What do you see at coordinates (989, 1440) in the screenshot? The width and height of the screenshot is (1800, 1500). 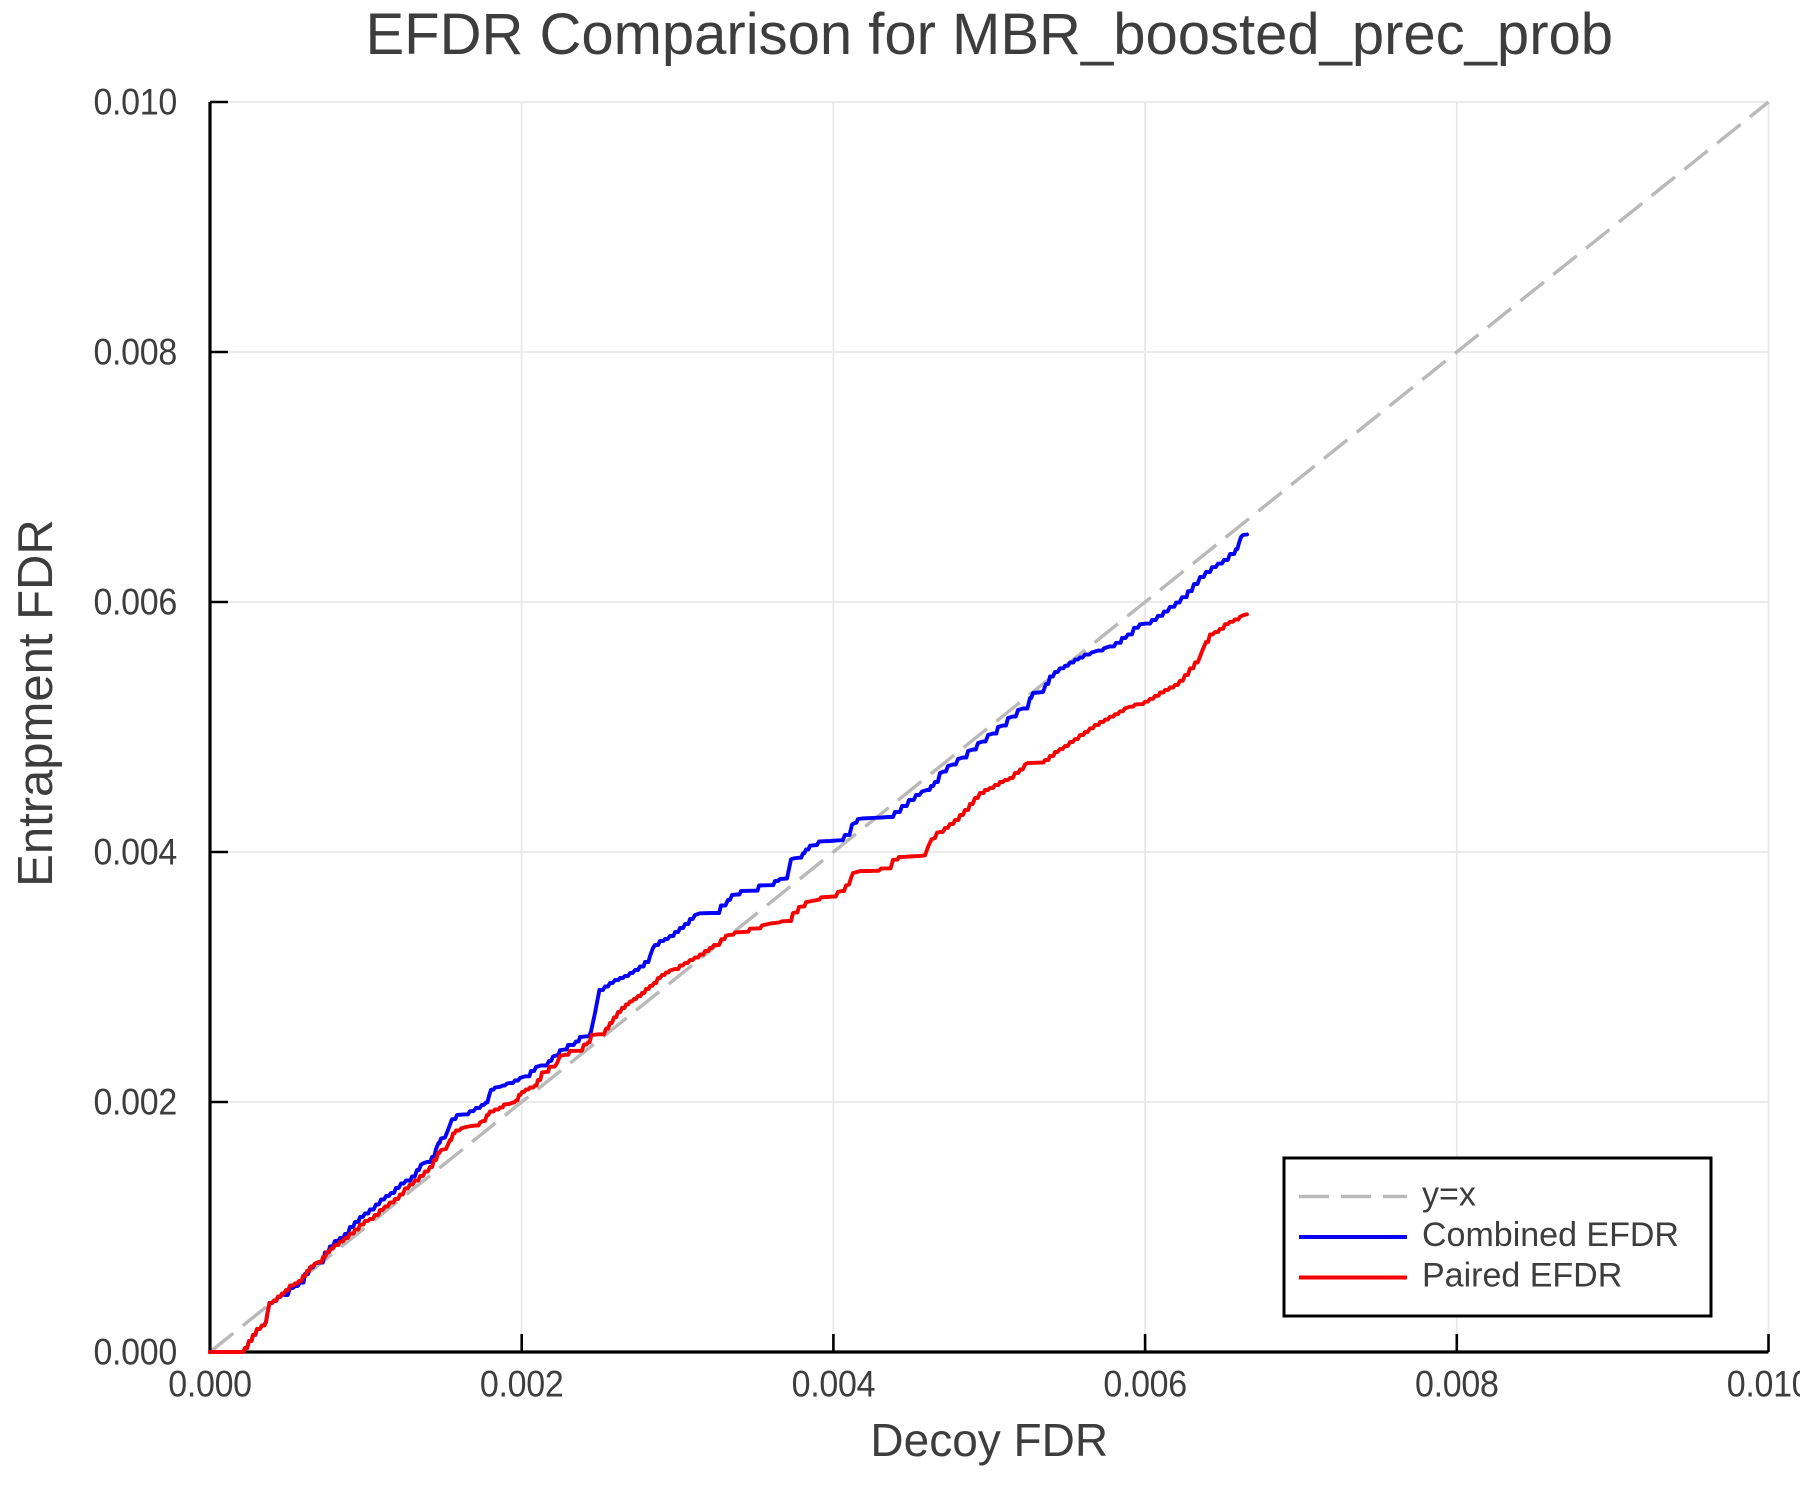 I see `x-axis-label: Decoy FDR` at bounding box center [989, 1440].